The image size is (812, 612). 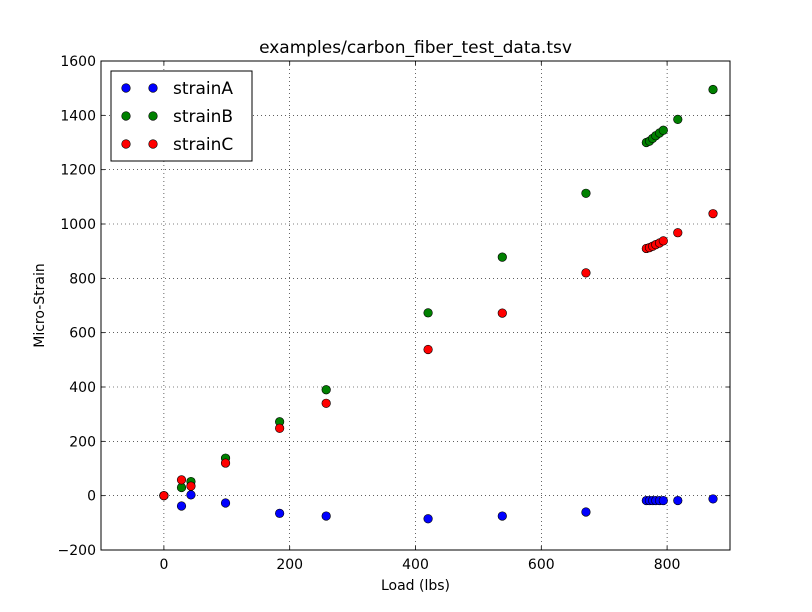 I want to click on x-tick-label: 600, so click(x=541, y=565).